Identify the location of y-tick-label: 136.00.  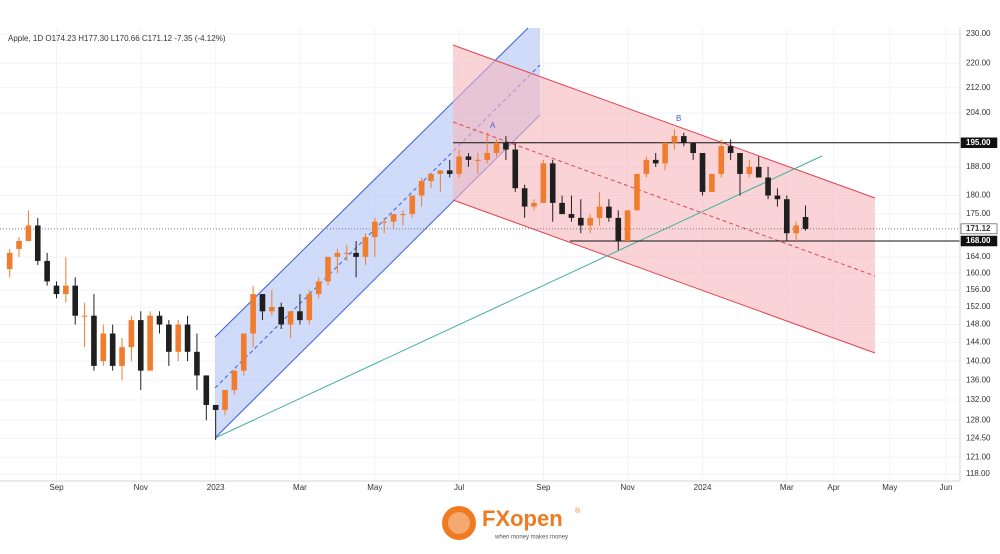
(978, 379).